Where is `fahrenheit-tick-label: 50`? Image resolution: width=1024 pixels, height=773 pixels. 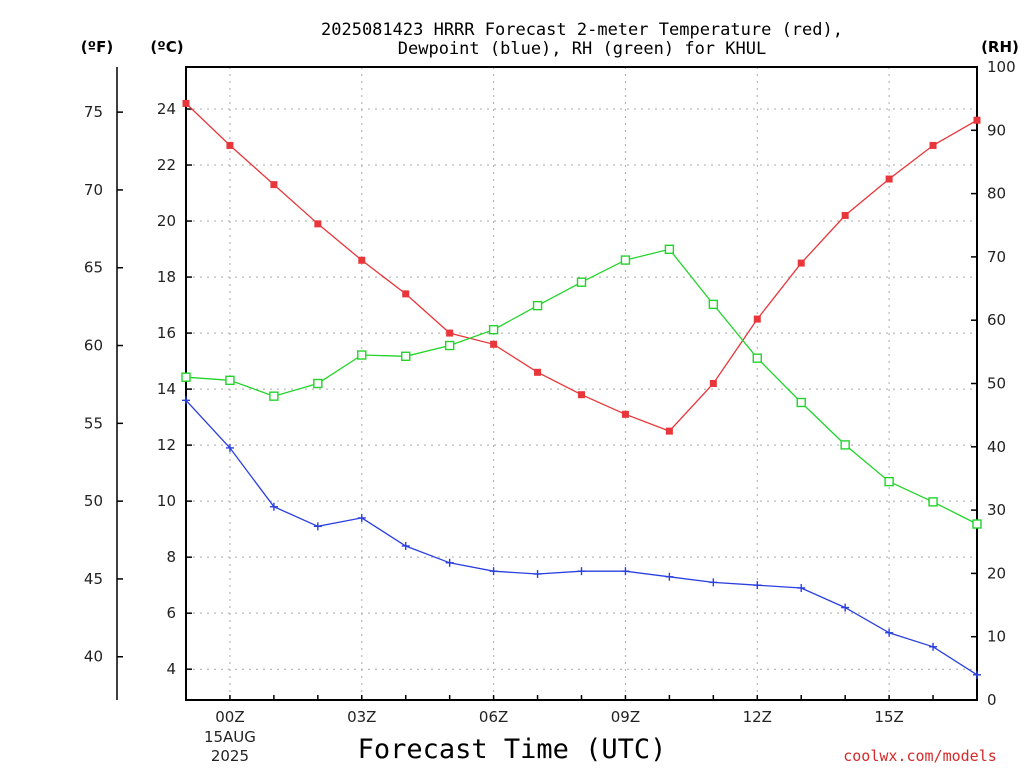 fahrenheit-tick-label: 50 is located at coordinates (93, 501).